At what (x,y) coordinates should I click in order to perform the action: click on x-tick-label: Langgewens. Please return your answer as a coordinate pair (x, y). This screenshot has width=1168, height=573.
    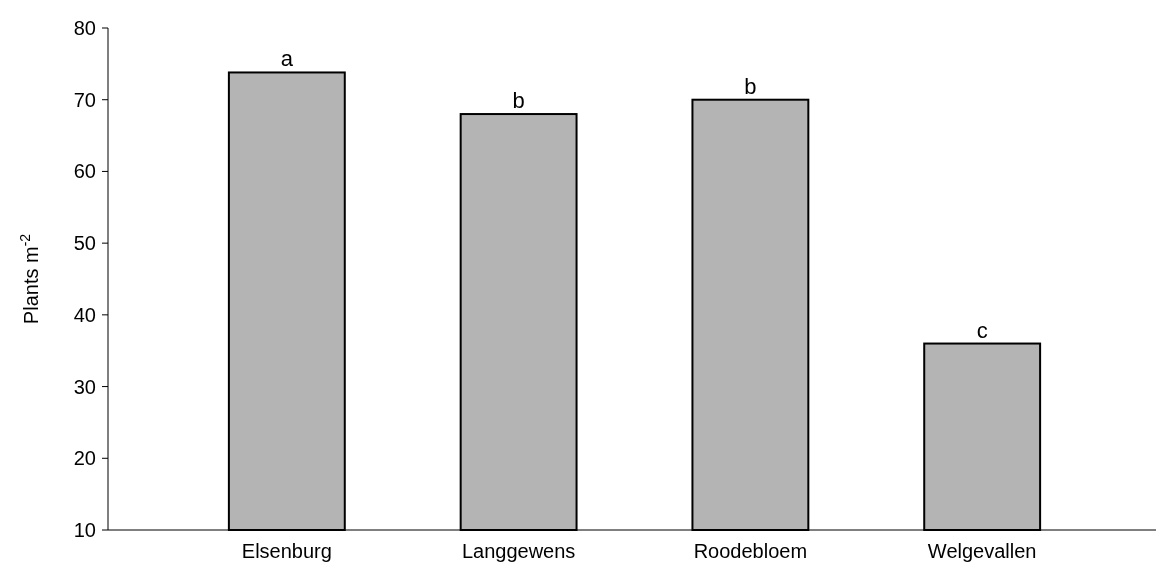
    Looking at the image, I should click on (518, 551).